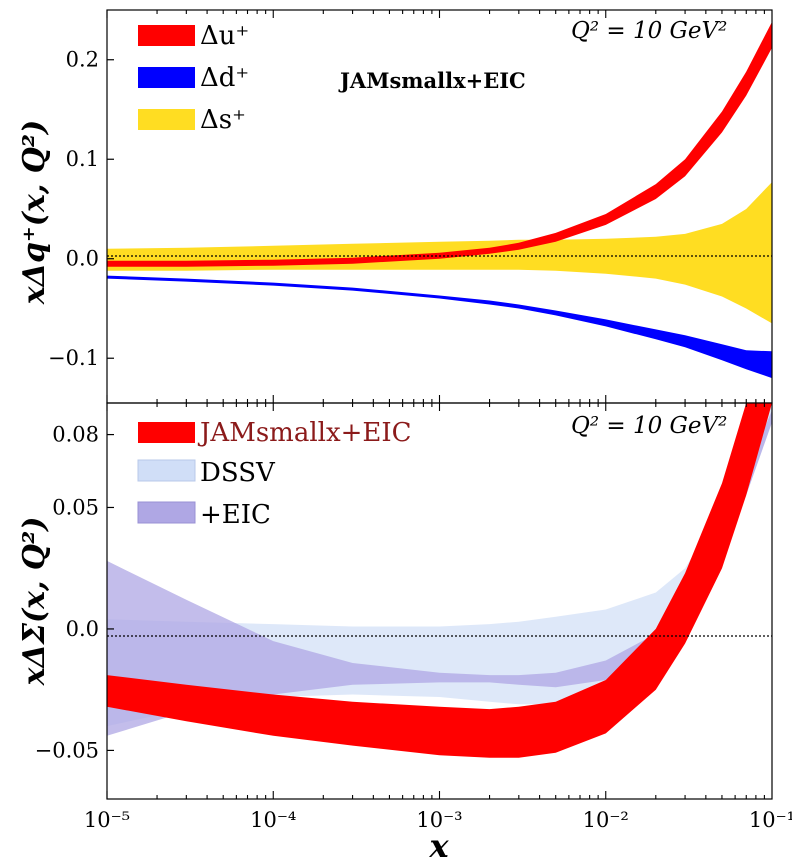 The height and width of the screenshot is (864, 792). I want to click on top-y-axis-label: xΔq⁺(x, Q²), so click(34, 212).